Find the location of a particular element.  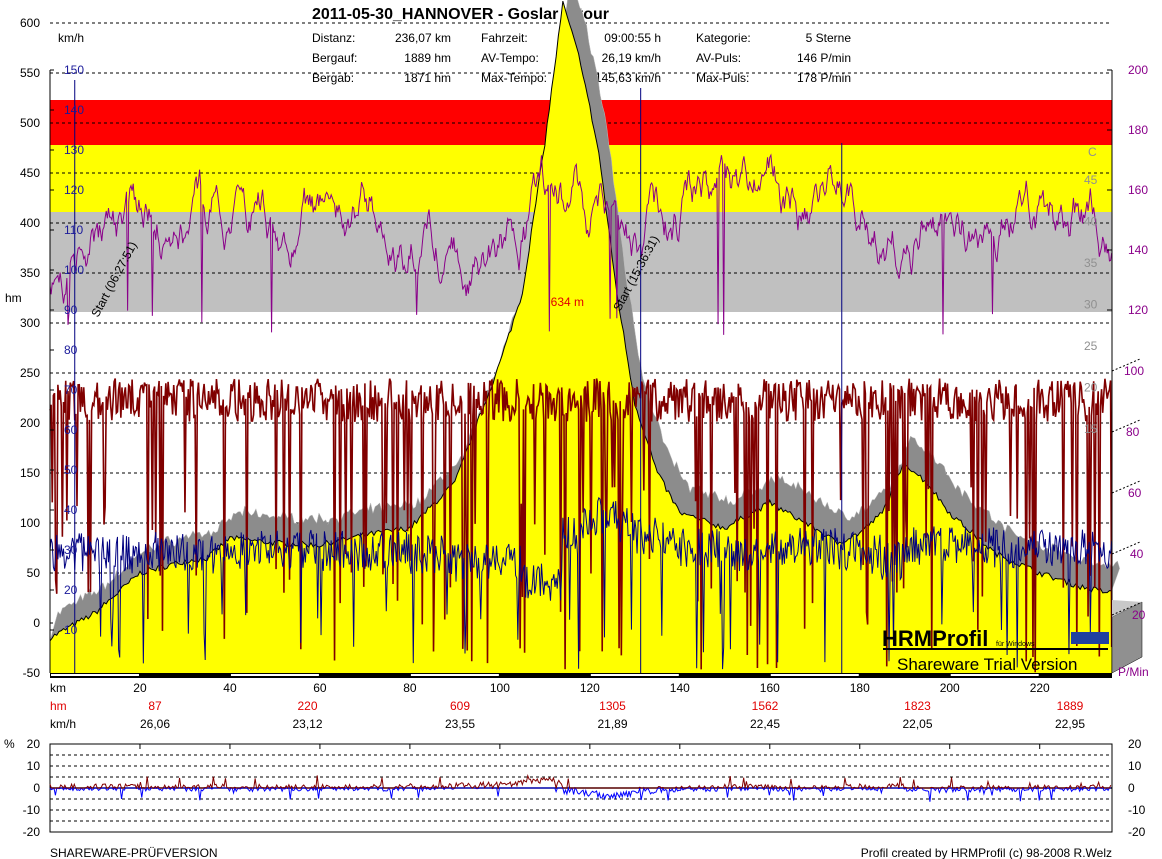

stat-label: Bergauf: is located at coordinates (334, 58).